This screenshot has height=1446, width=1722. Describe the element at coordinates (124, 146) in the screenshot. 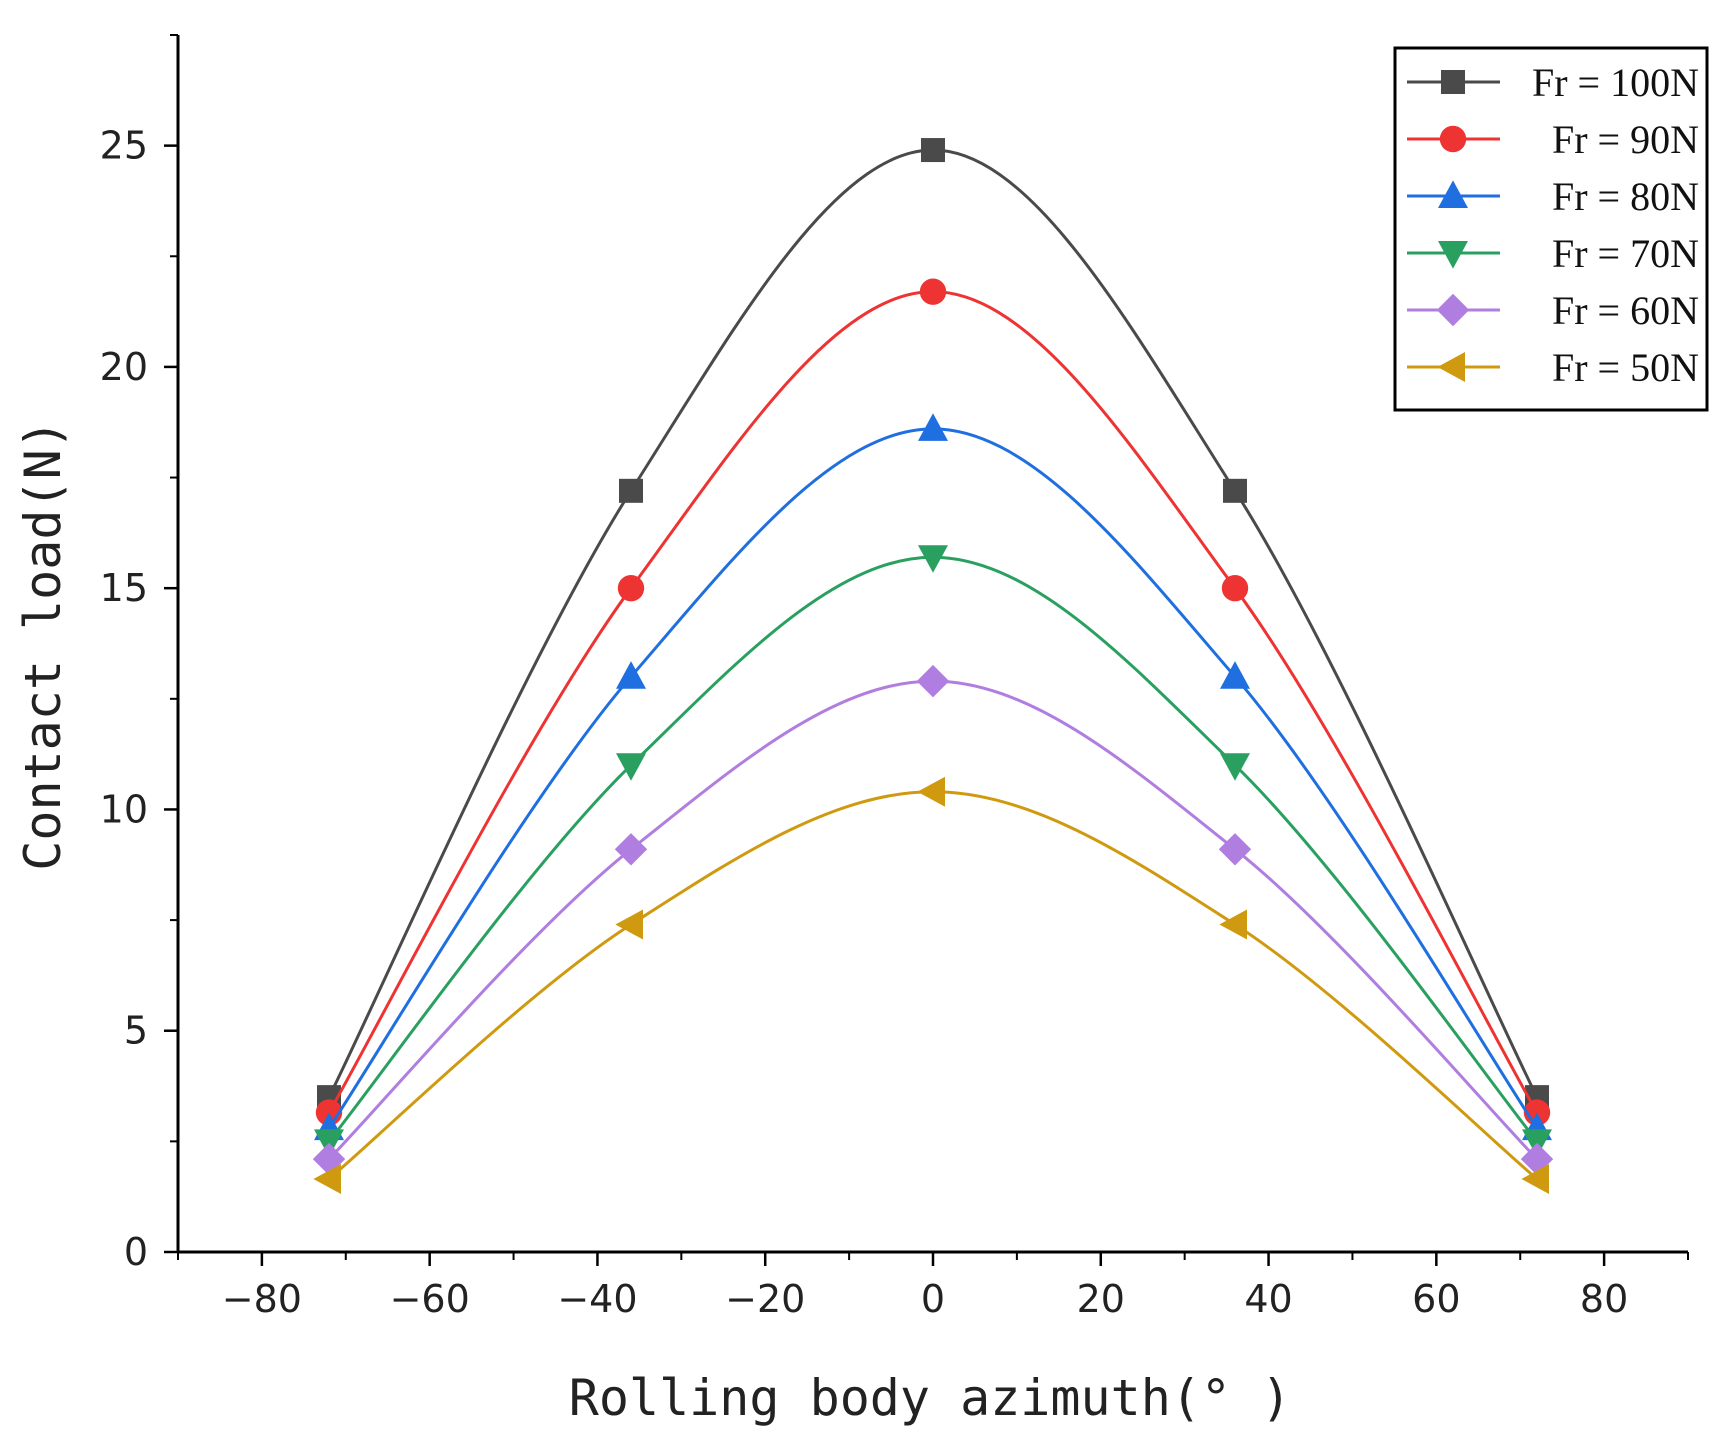

I see `y-tick-label: 25` at that location.